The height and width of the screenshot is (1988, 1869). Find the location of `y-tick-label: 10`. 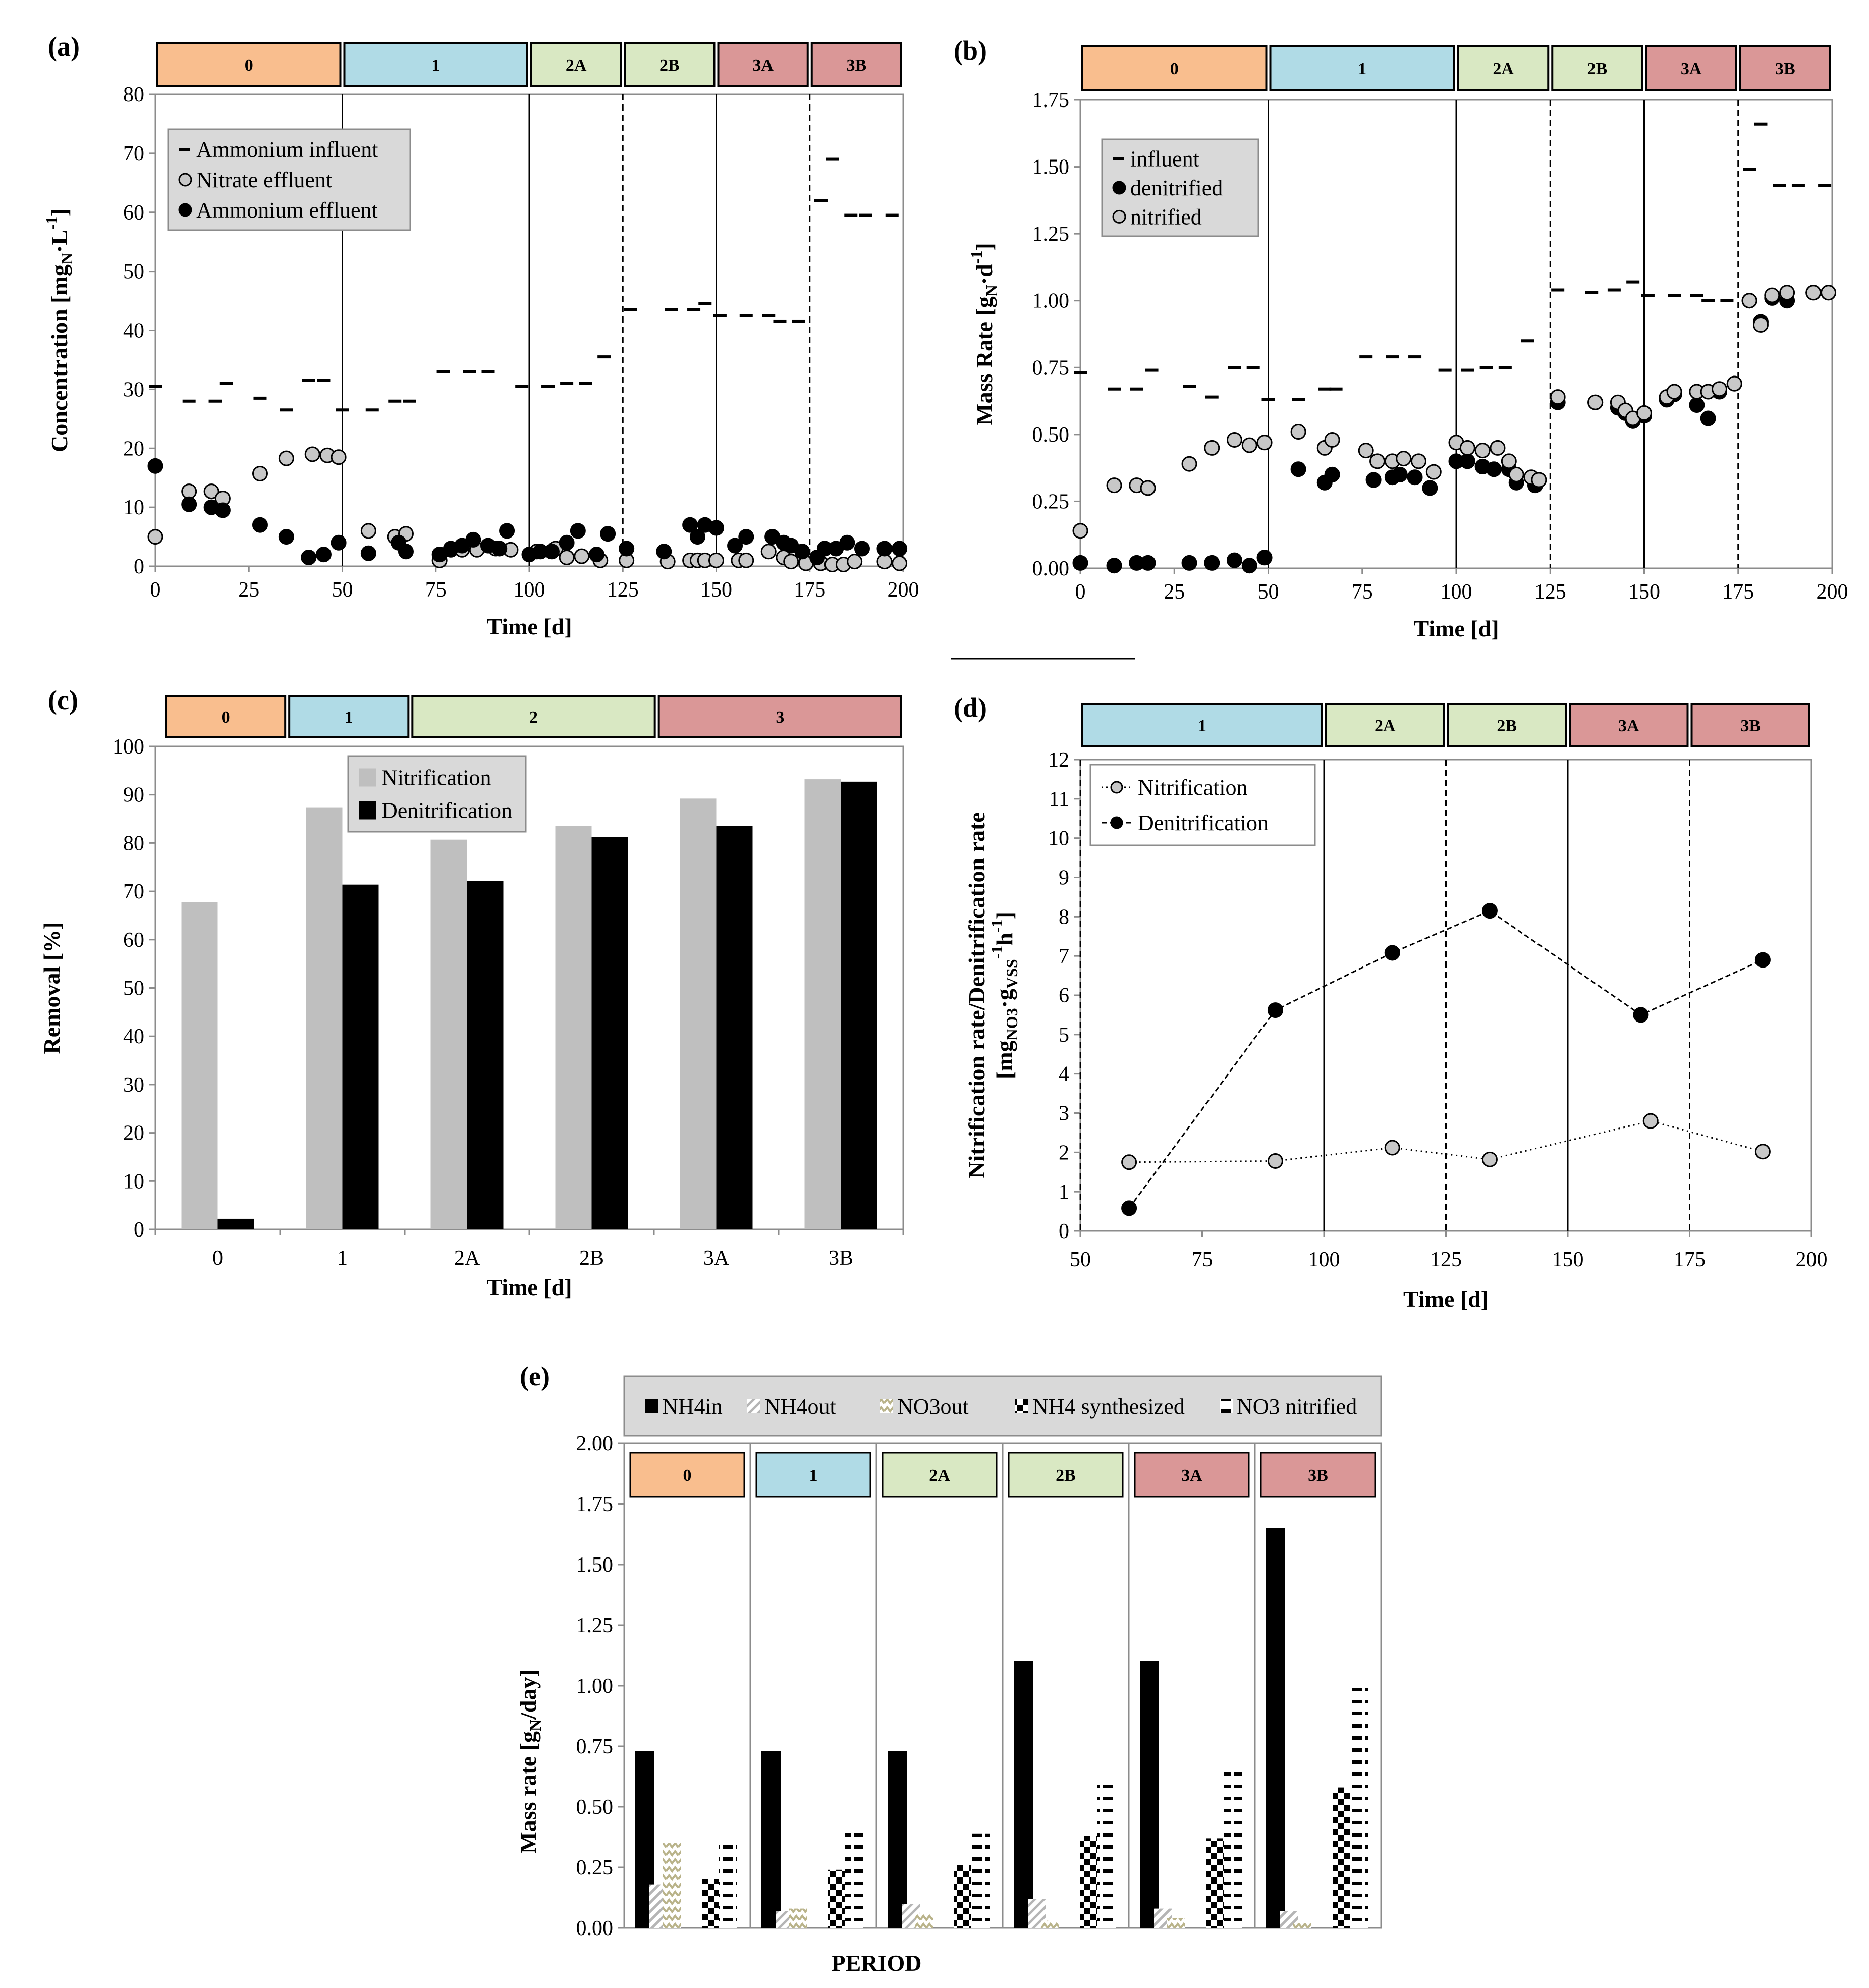

y-tick-label: 10 is located at coordinates (133, 1181).